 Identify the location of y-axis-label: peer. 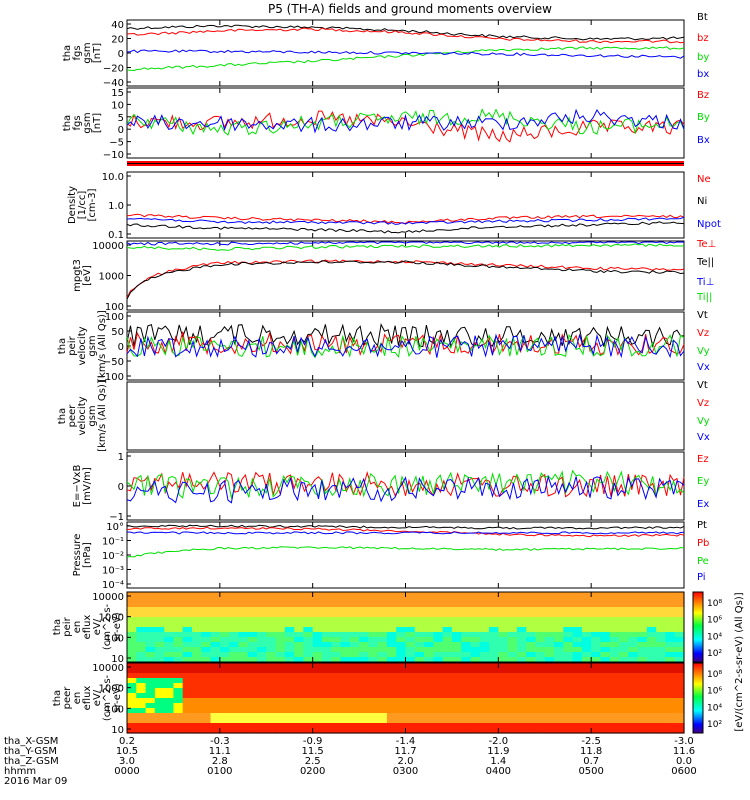
(67, 698).